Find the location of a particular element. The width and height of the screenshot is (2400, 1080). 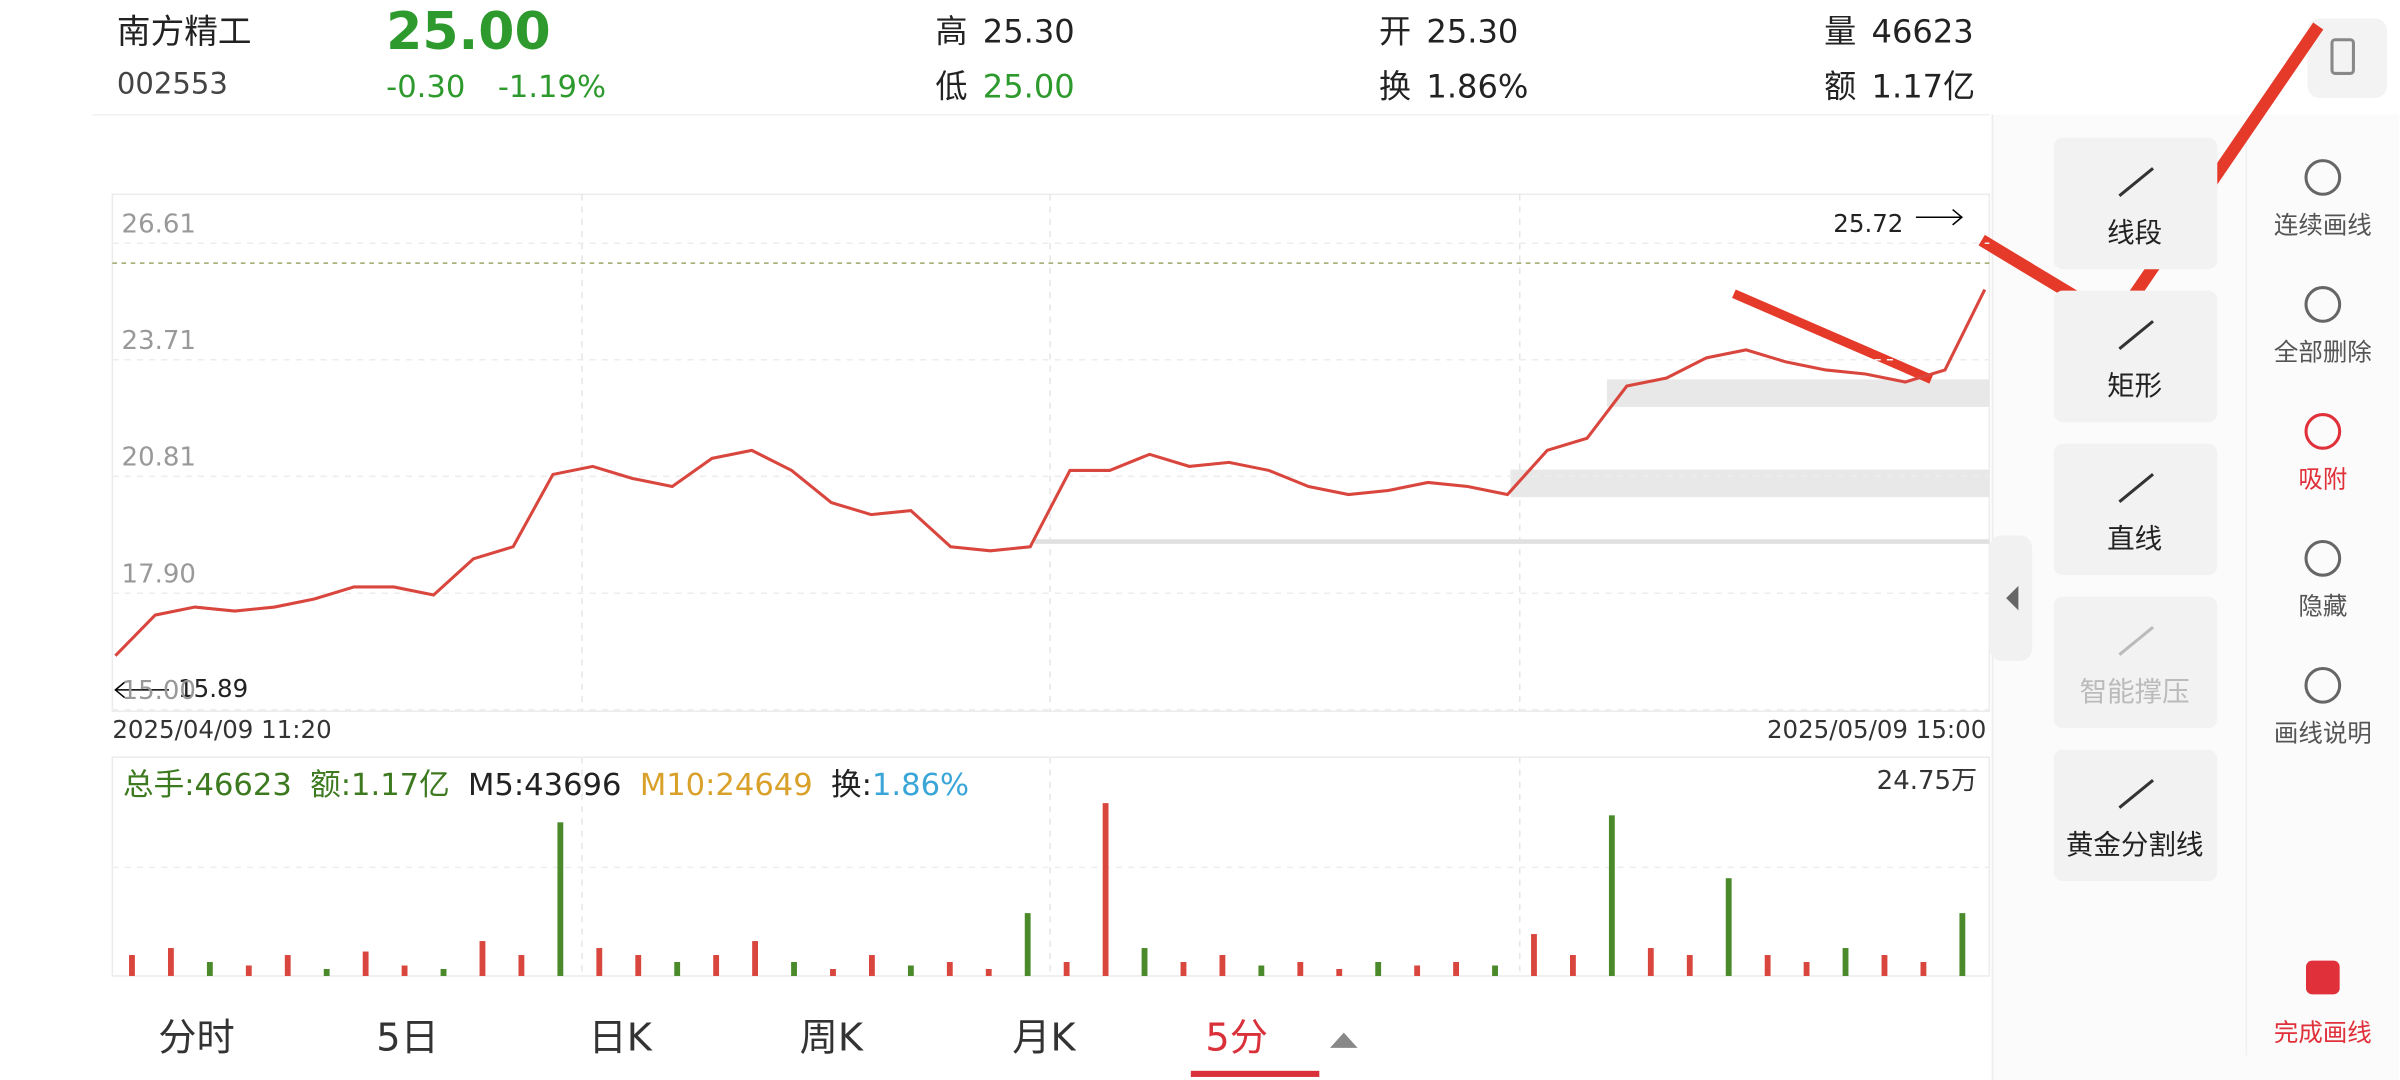

device-button is located at coordinates (2347, 58).